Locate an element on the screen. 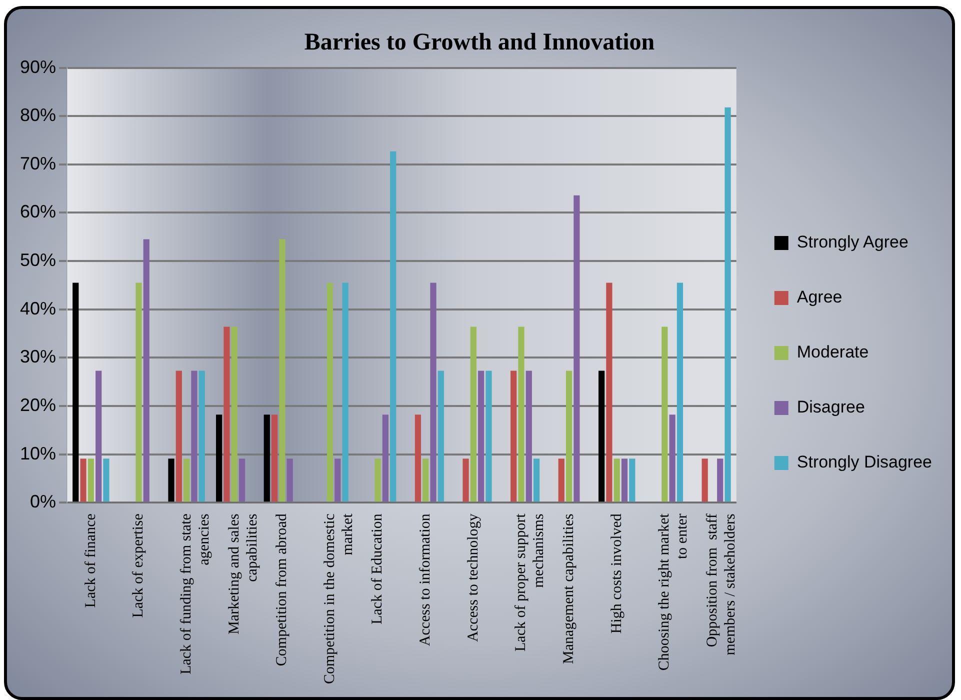  legend-label: Disagree is located at coordinates (830, 407).